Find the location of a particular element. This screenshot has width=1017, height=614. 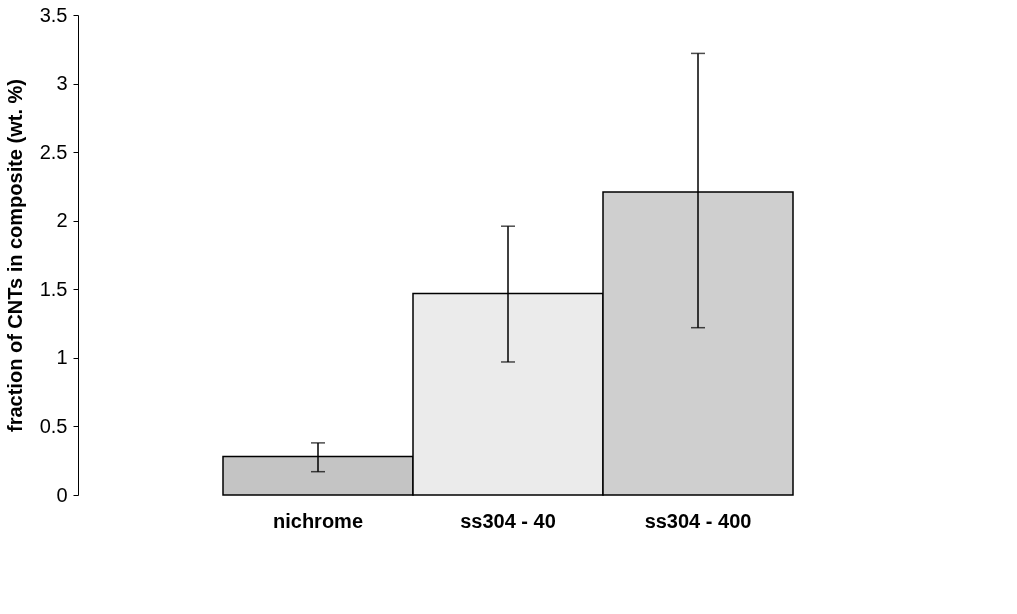

y-tick-label: 3.5 is located at coordinates (53, 14).